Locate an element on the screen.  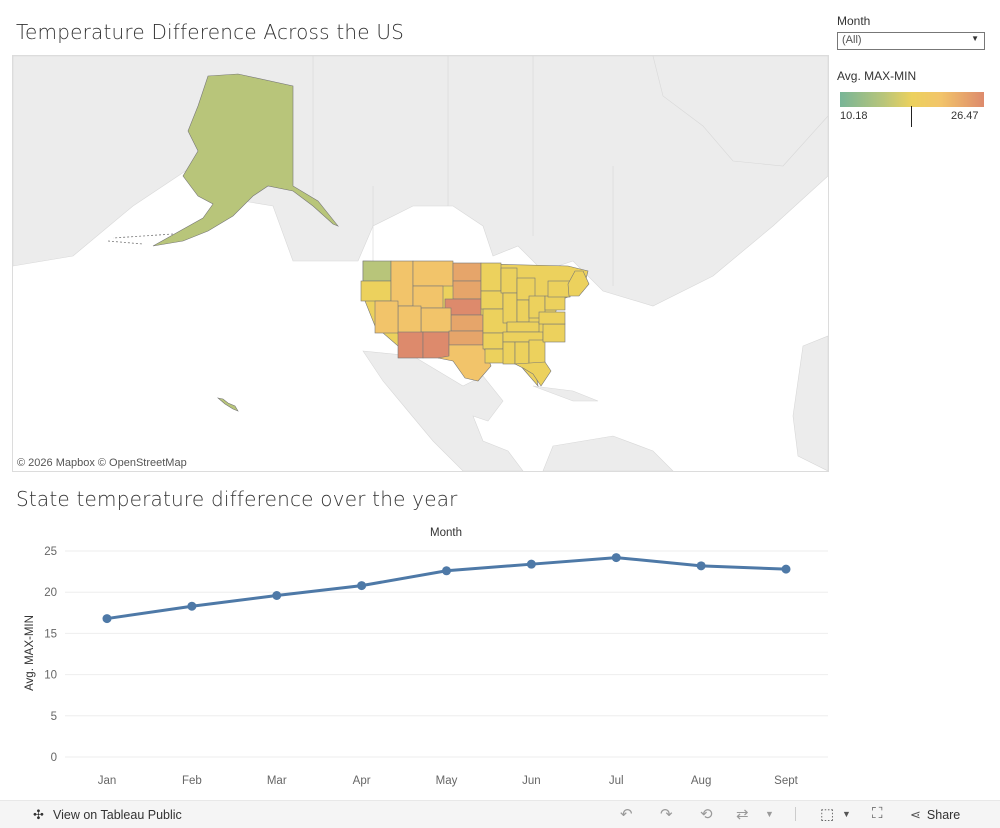
state-south-dakota is located at coordinates (467, 290).